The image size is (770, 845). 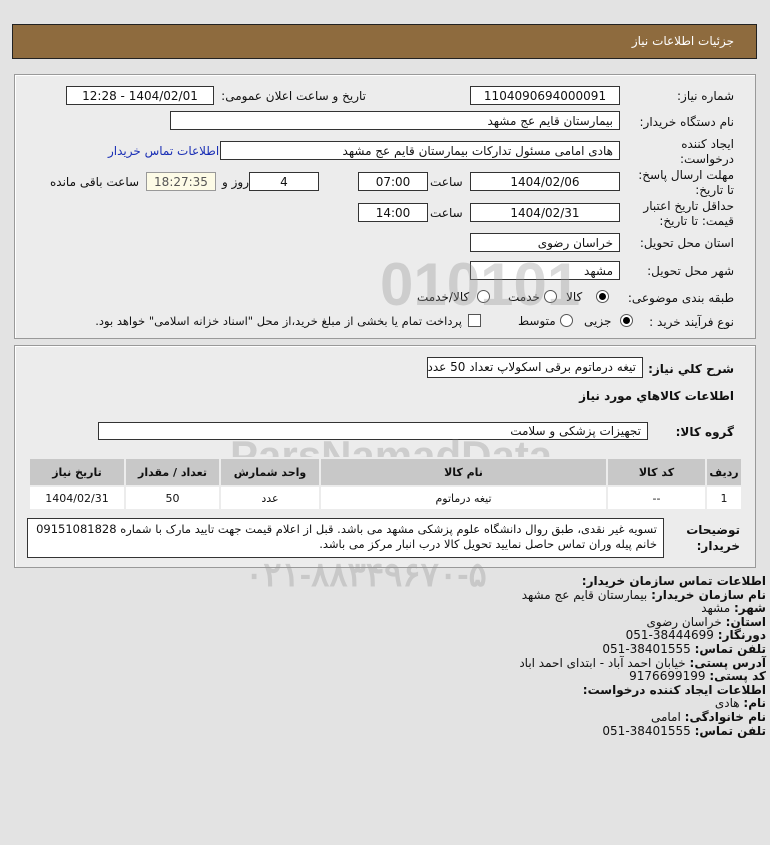 I want to click on remaining-label: ساعت باقی مانده, so click(x=95, y=182).